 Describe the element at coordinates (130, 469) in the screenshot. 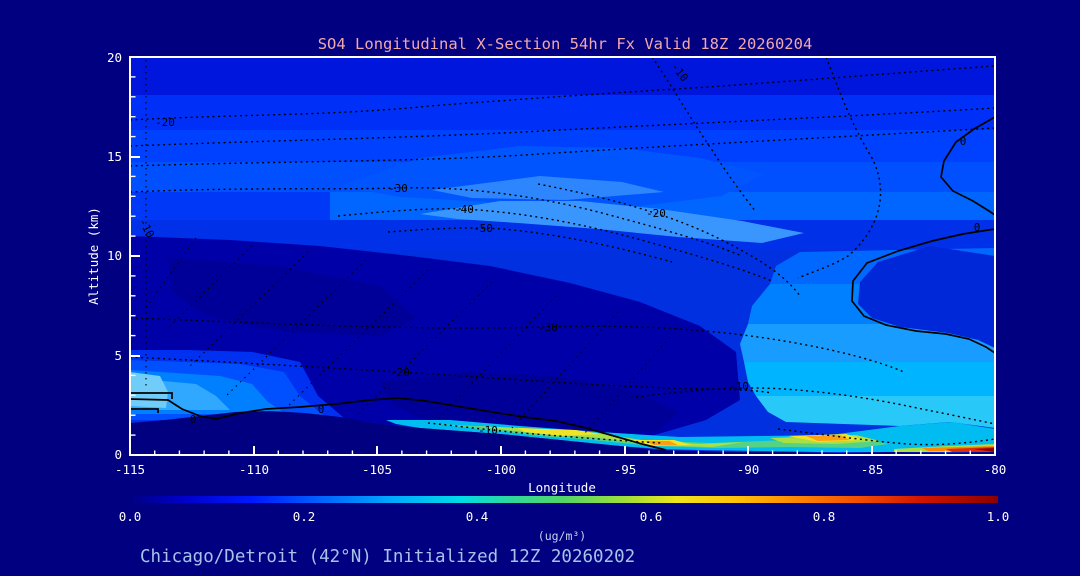

I see `x-tick-label: -115` at that location.